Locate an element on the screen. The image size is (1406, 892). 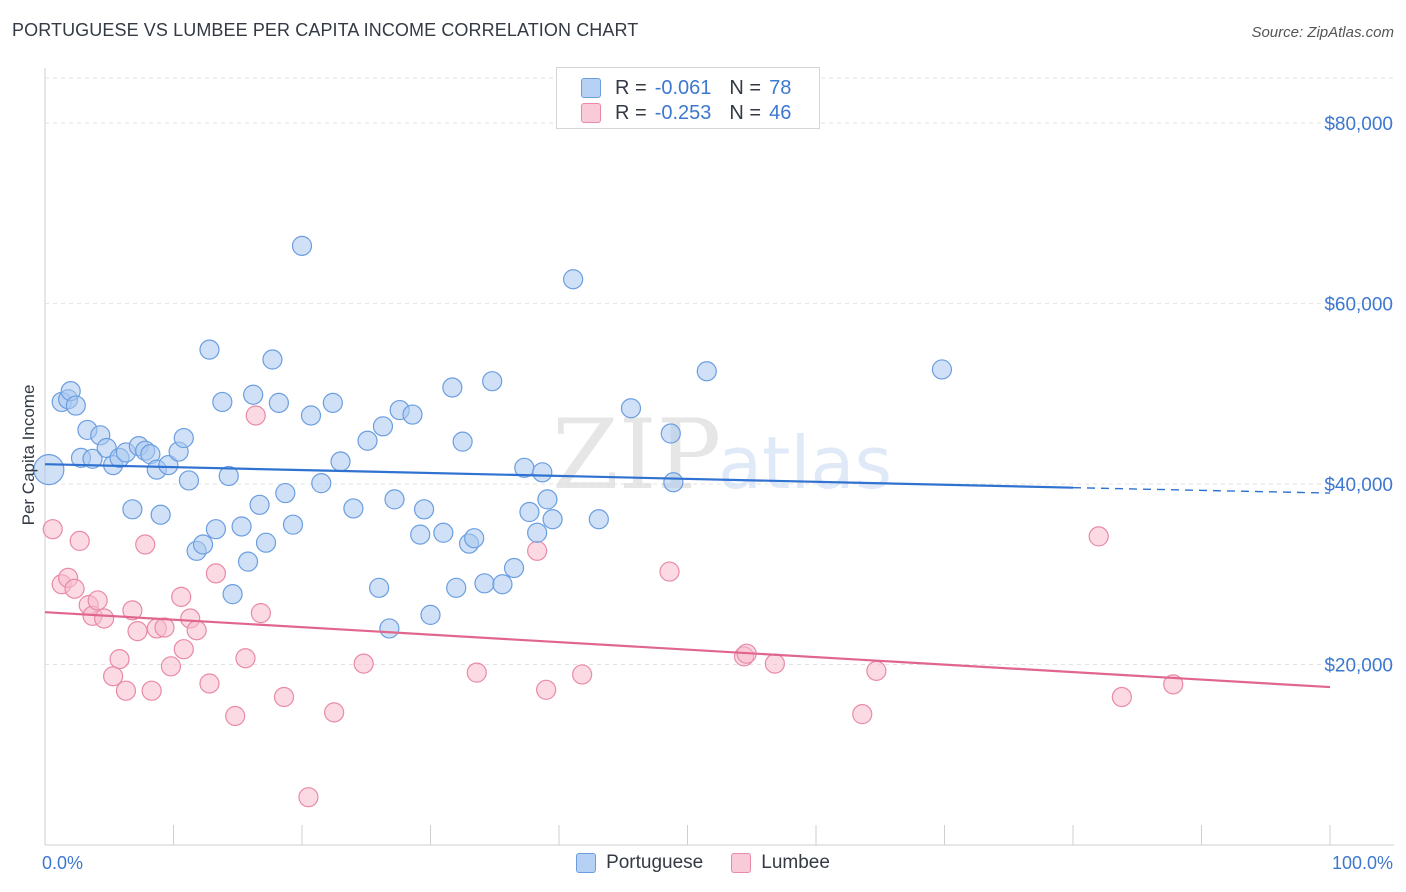
series-legend: Portuguese Lumbee is located at coordinates (703, 863).